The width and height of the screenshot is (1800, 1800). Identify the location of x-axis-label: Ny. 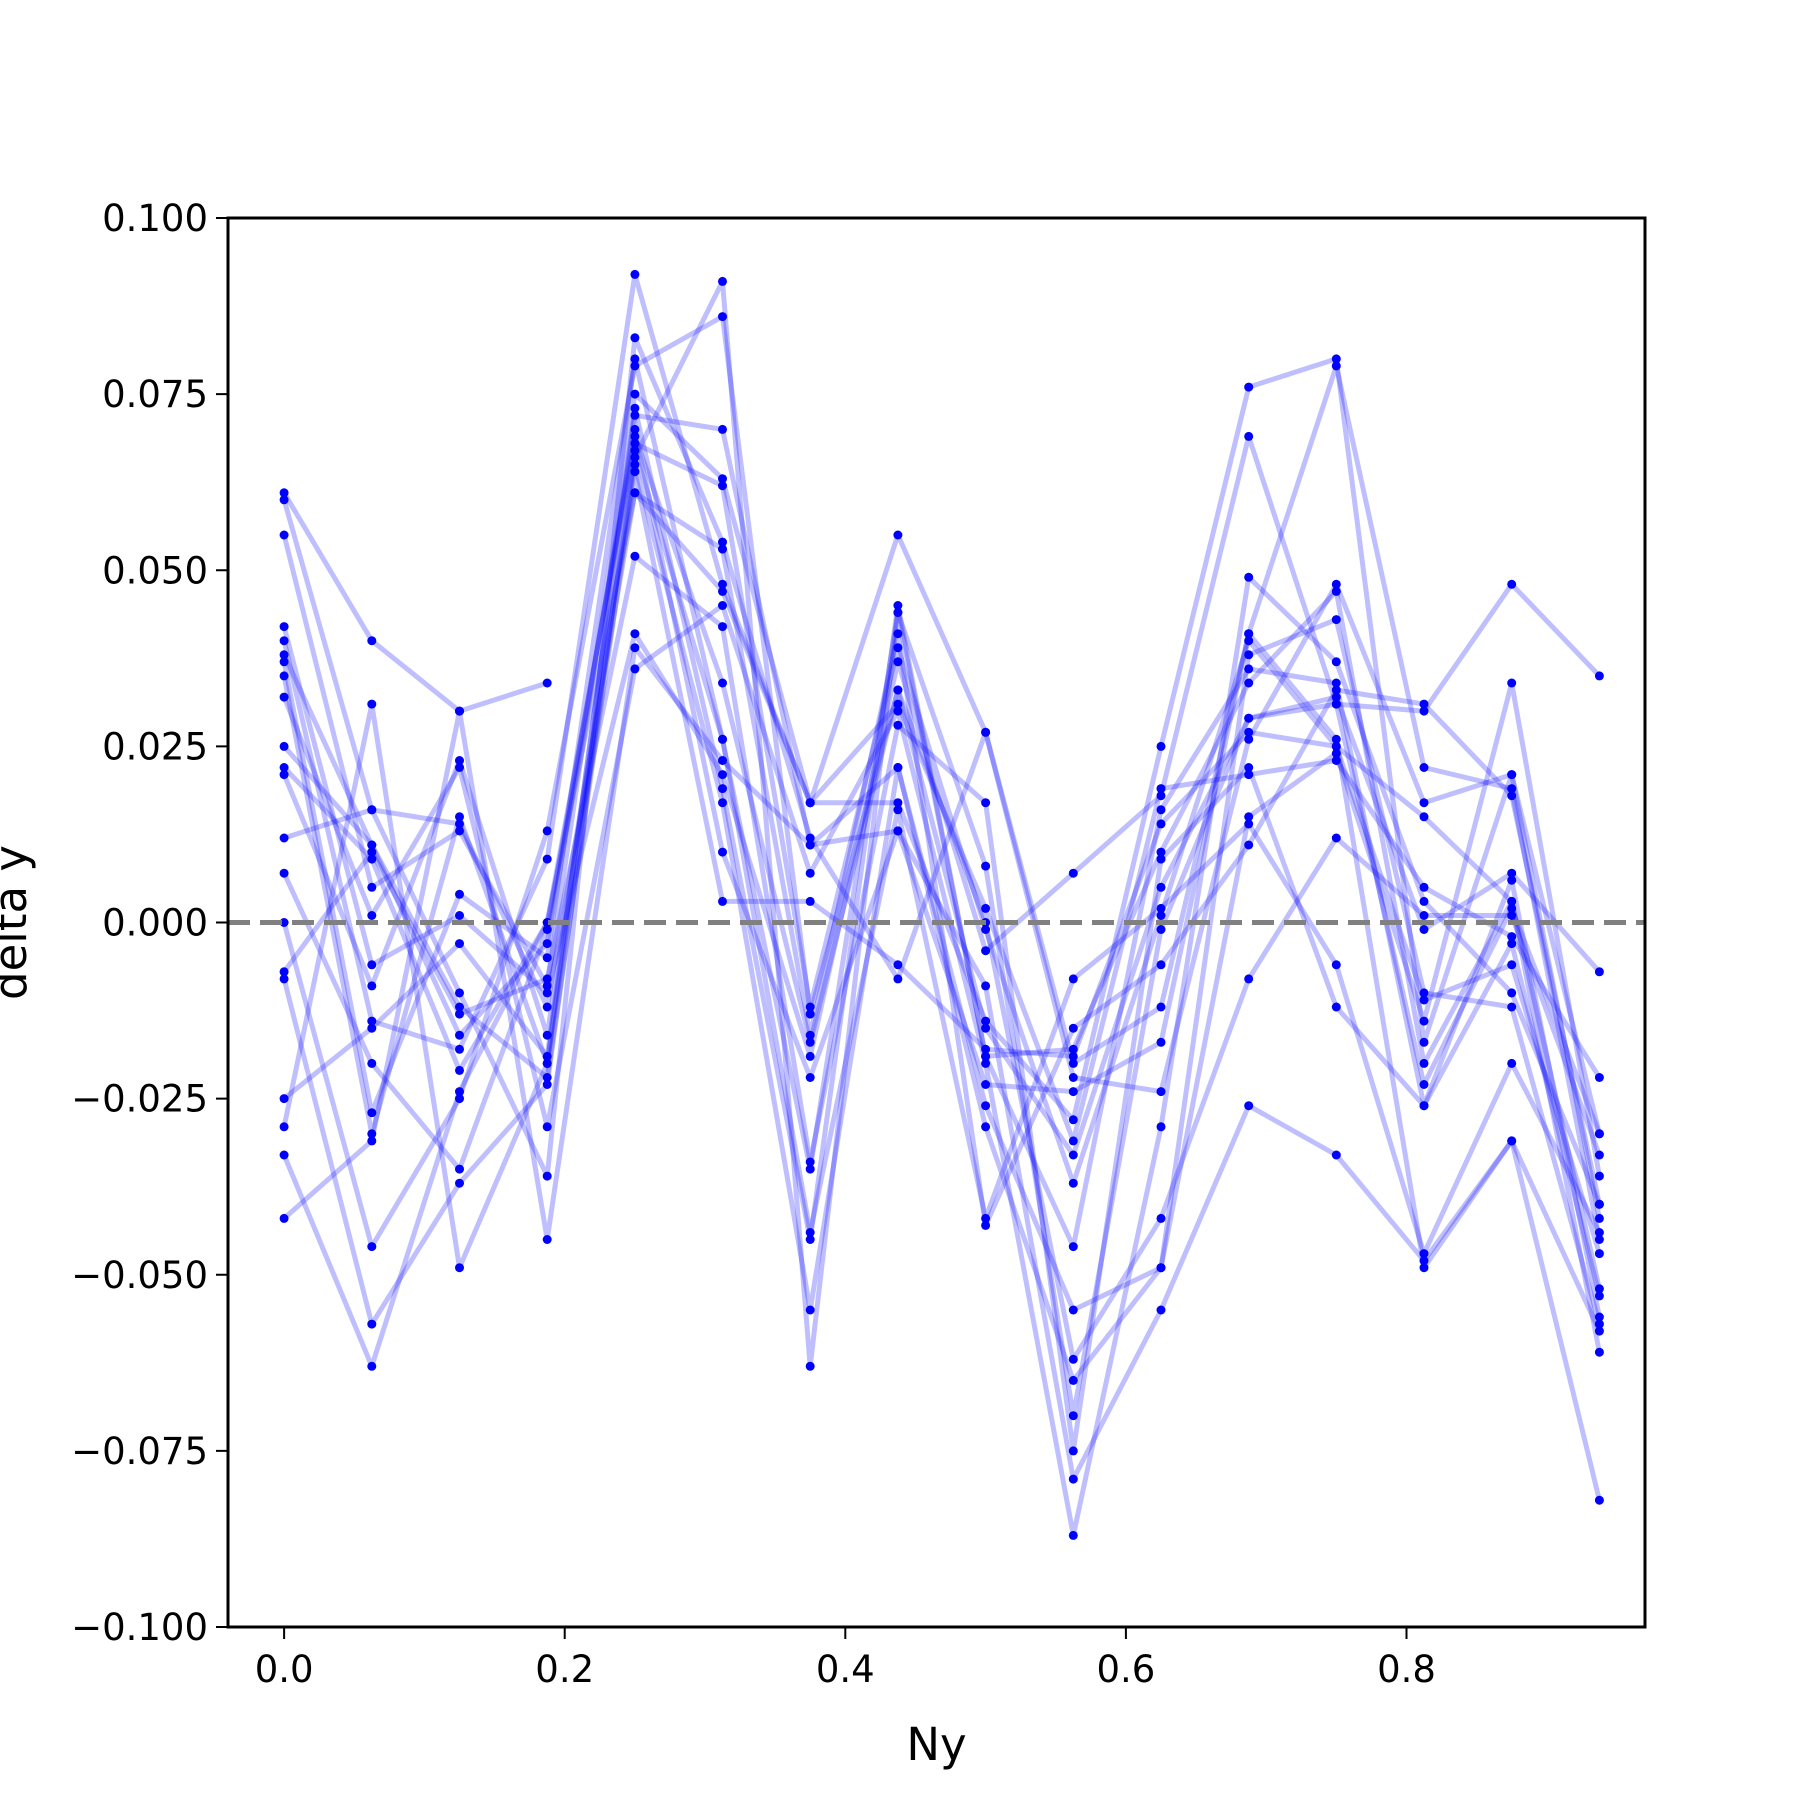
(936, 1744).